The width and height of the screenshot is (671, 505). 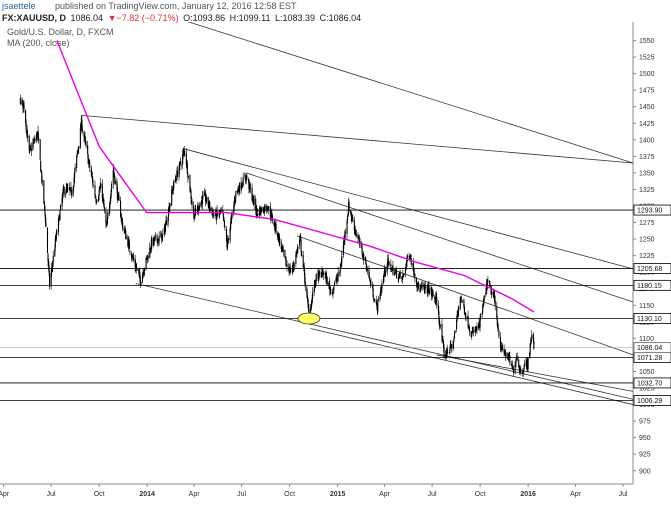 I want to click on y-tick-label: 1525, so click(x=647, y=58).